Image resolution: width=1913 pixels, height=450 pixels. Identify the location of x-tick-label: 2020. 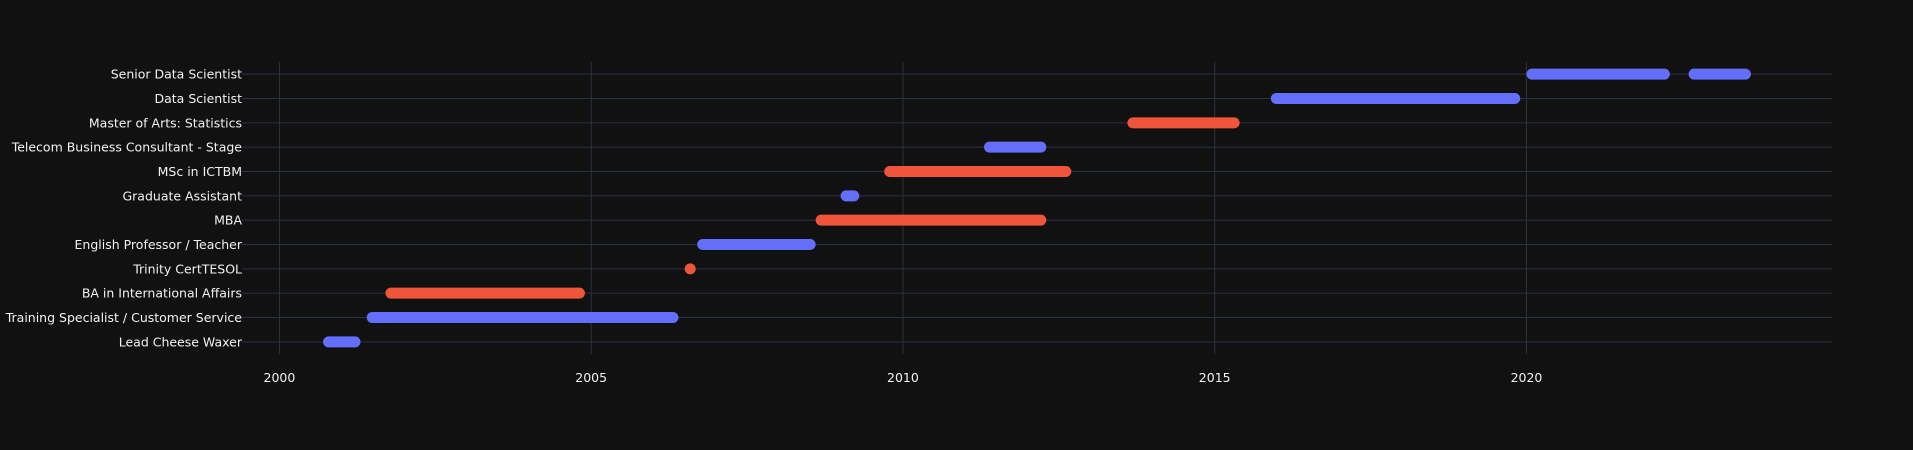
(1527, 377).